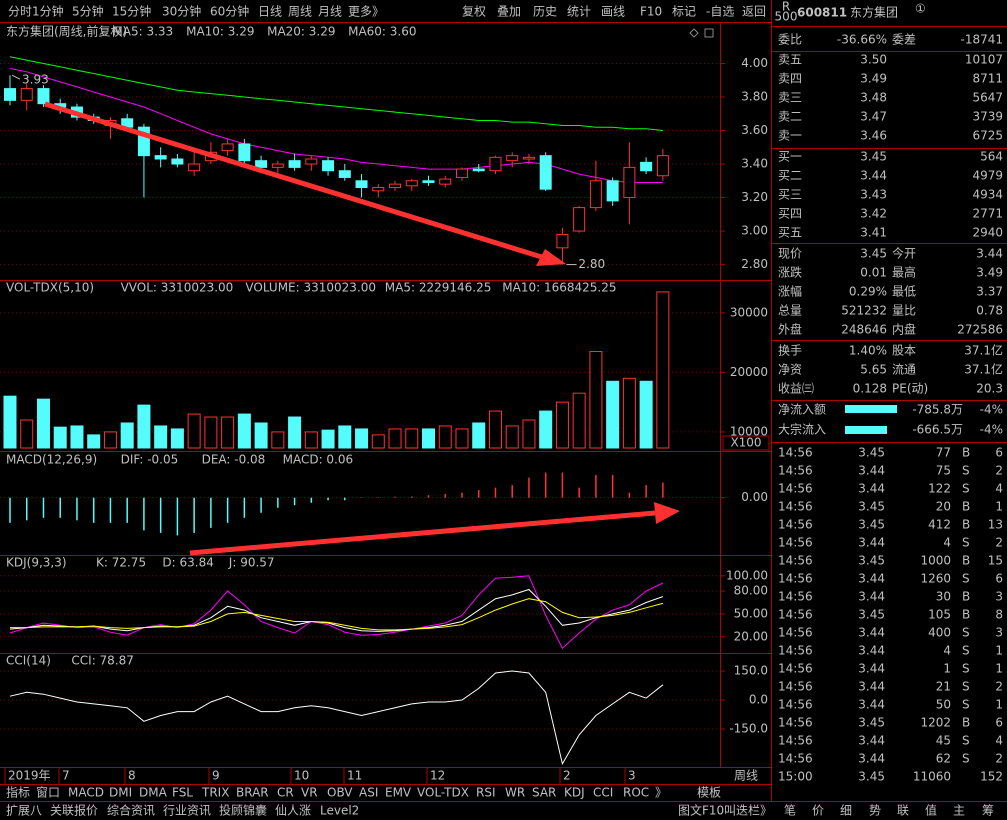 This screenshot has width=1007, height=820. Describe the element at coordinates (904, 370) in the screenshot. I see `stat-label: 流通` at that location.